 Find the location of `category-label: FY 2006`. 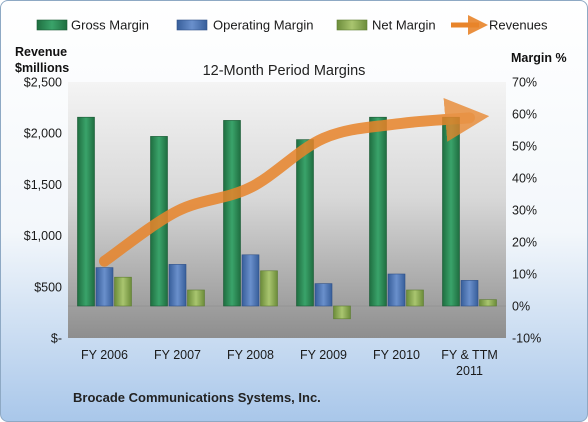

category-label: FY 2006 is located at coordinates (104, 355).